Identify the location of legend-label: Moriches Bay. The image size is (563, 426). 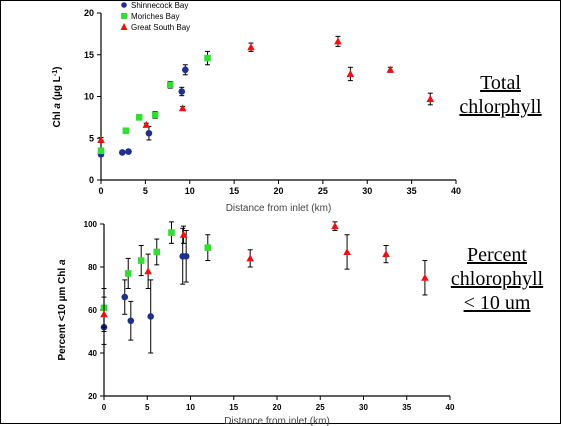
(155, 16).